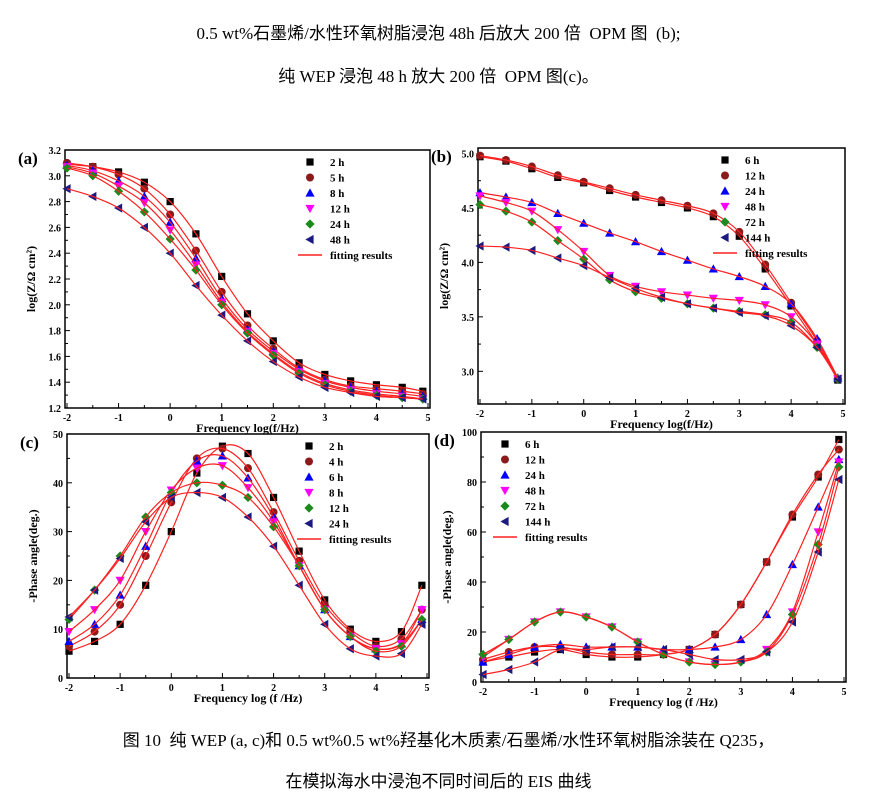 The image size is (877, 794). What do you see at coordinates (438, 781) in the screenshot?
I see `figure-caption-line-2: 在模拟海水中浸泡不同时间后的 EIS 曲线` at bounding box center [438, 781].